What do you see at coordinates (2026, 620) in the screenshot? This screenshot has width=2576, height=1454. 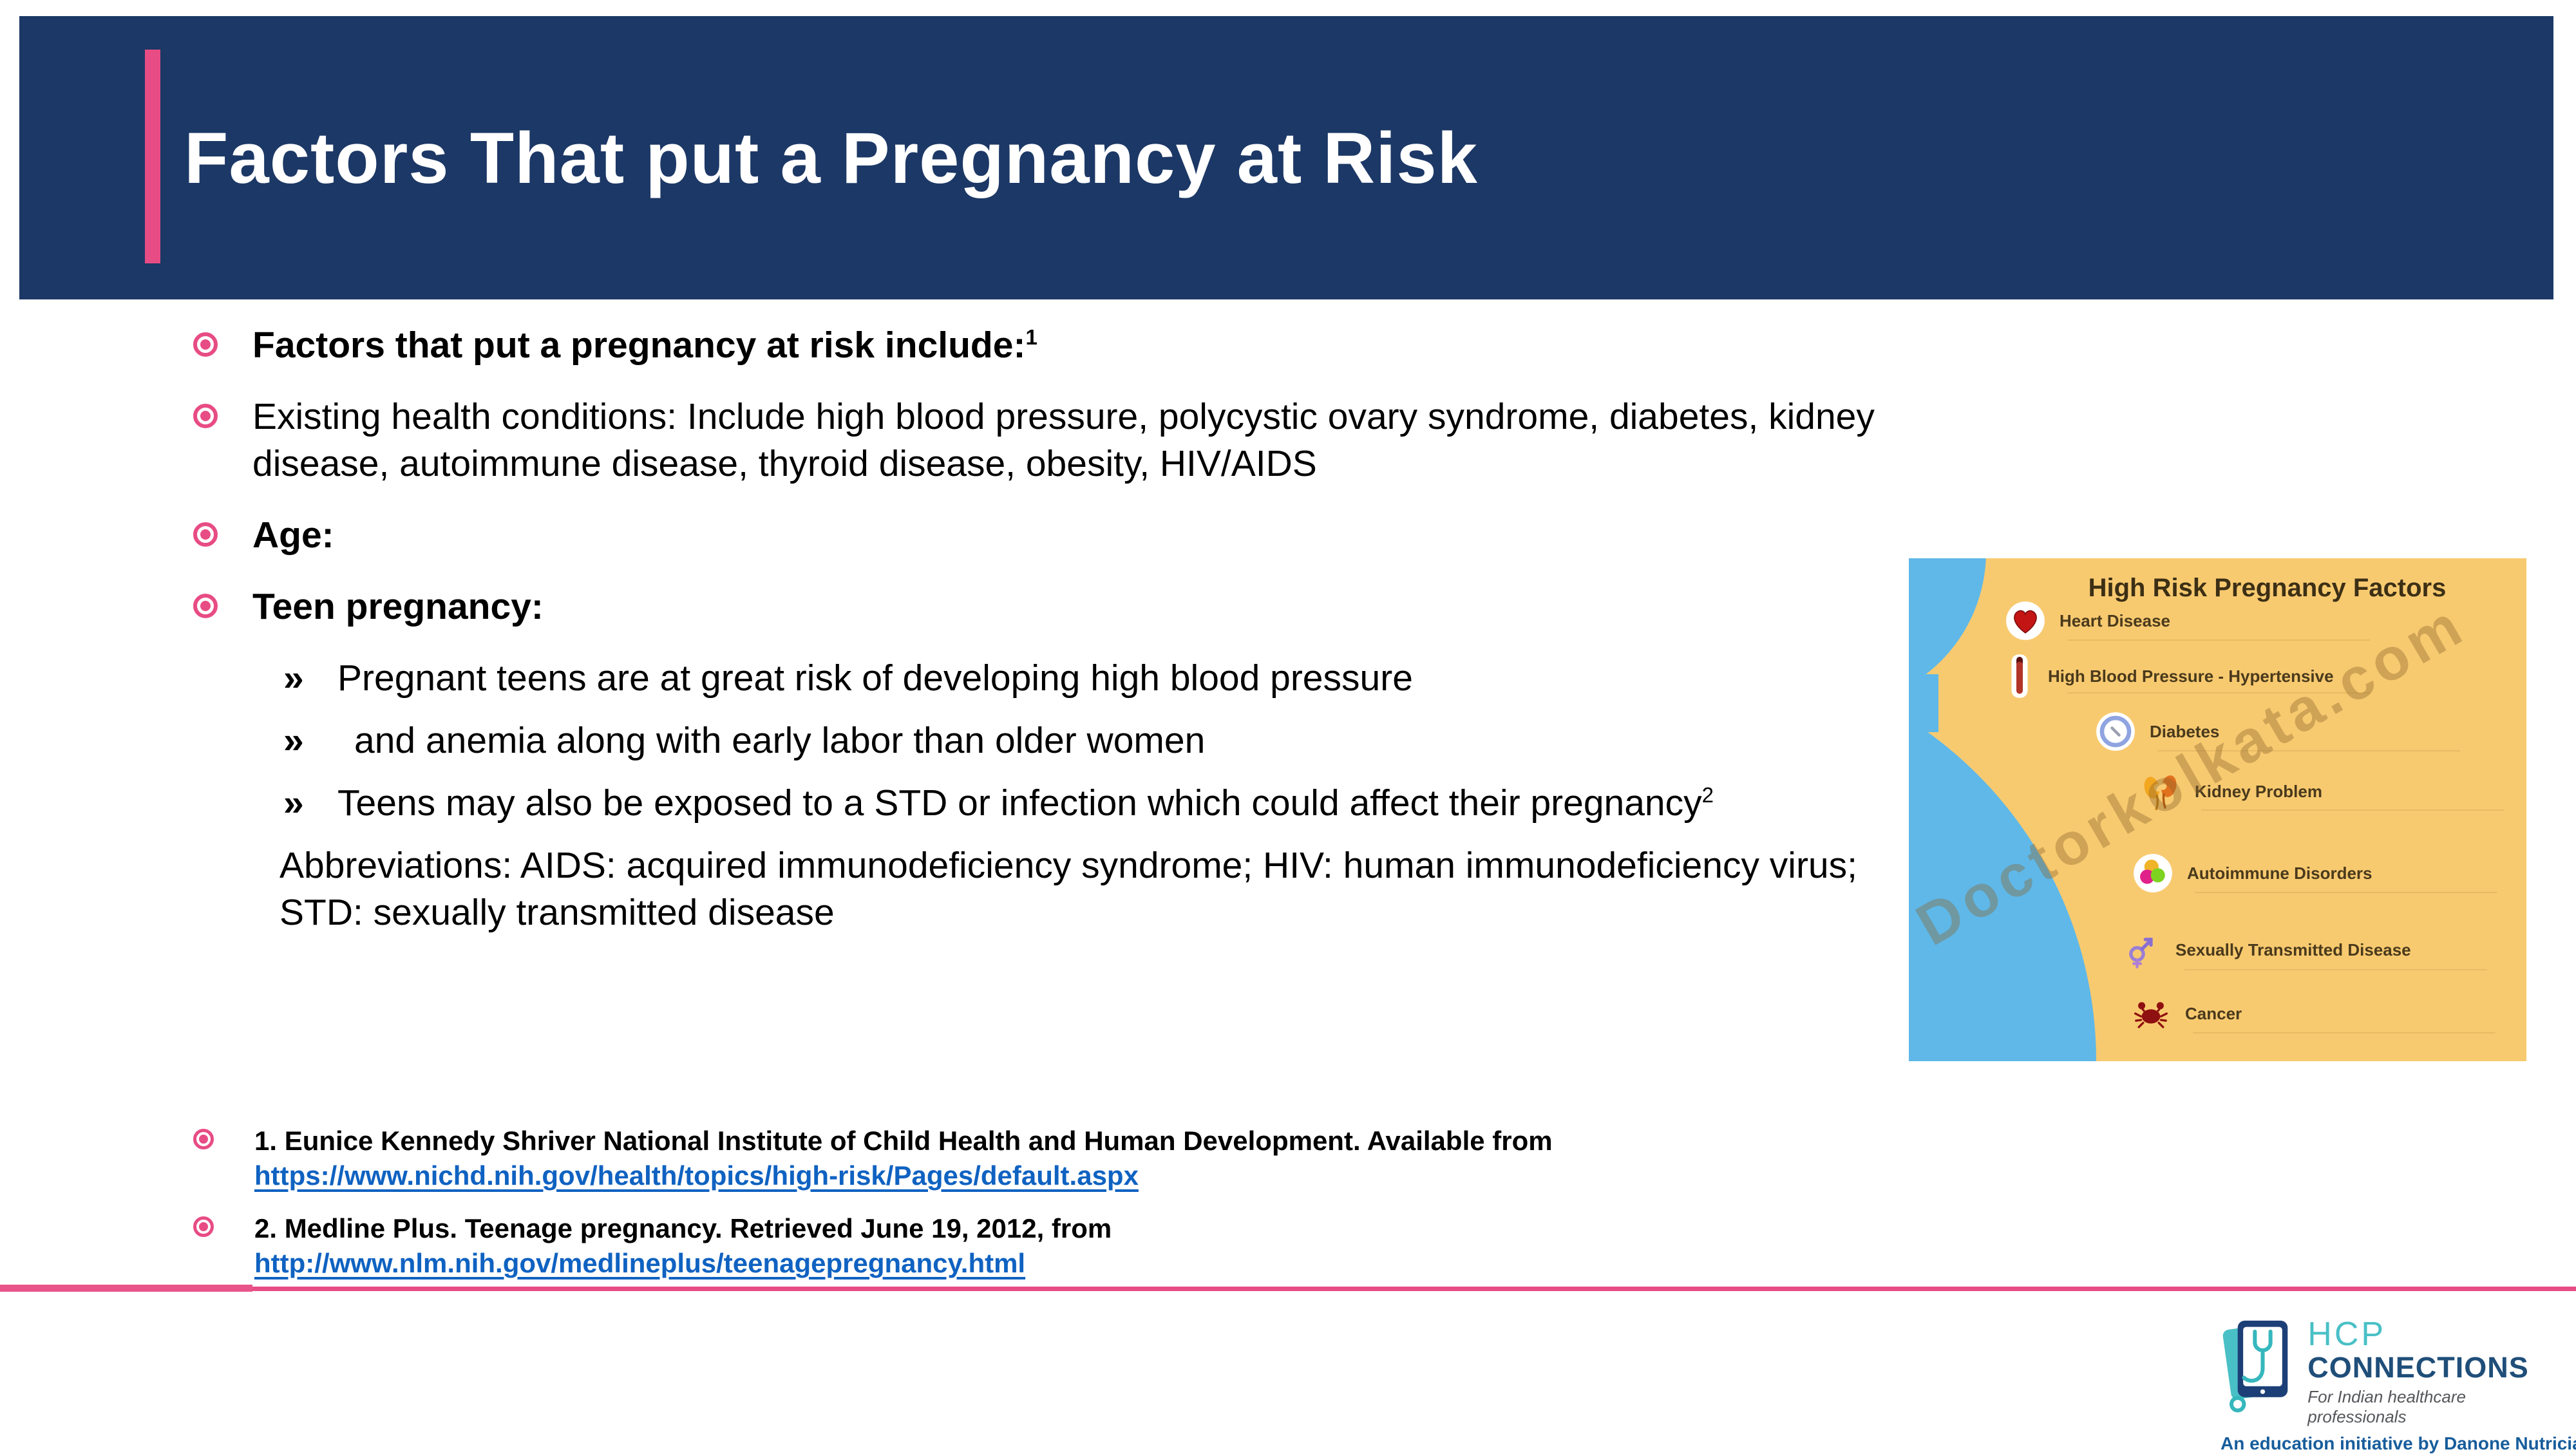 I see `heart-icon` at bounding box center [2026, 620].